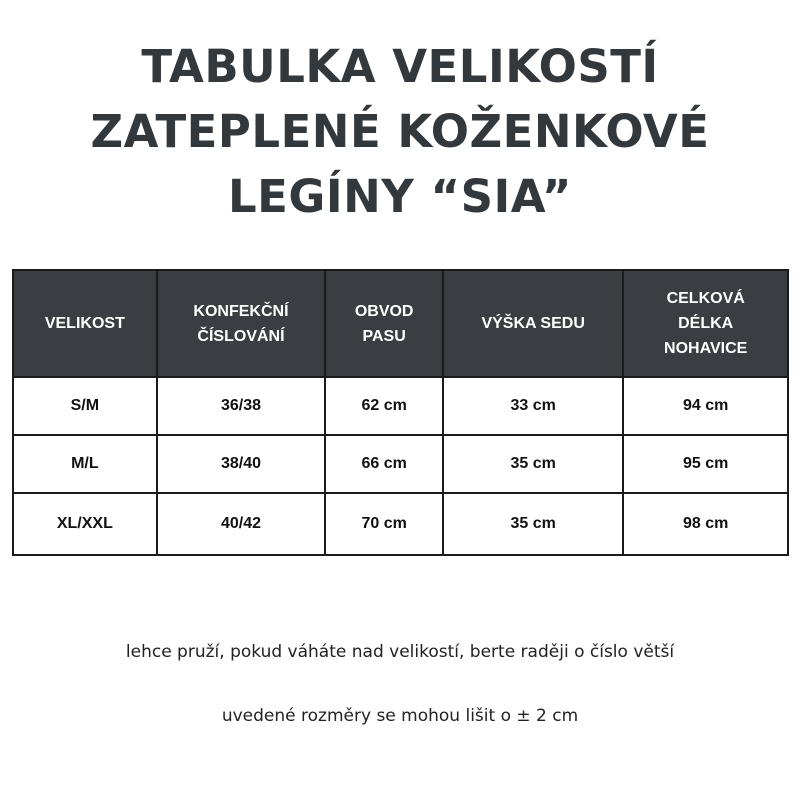 This screenshot has height=800, width=800. I want to click on table-cell: 66 cm, so click(384, 464).